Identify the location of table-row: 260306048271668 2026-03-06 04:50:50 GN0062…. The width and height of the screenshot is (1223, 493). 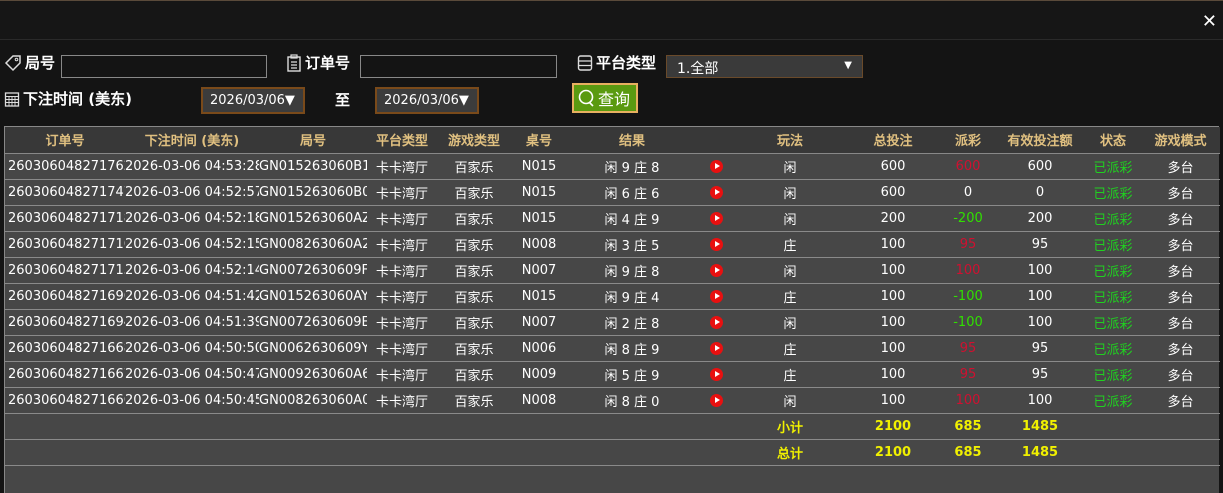
(612, 348).